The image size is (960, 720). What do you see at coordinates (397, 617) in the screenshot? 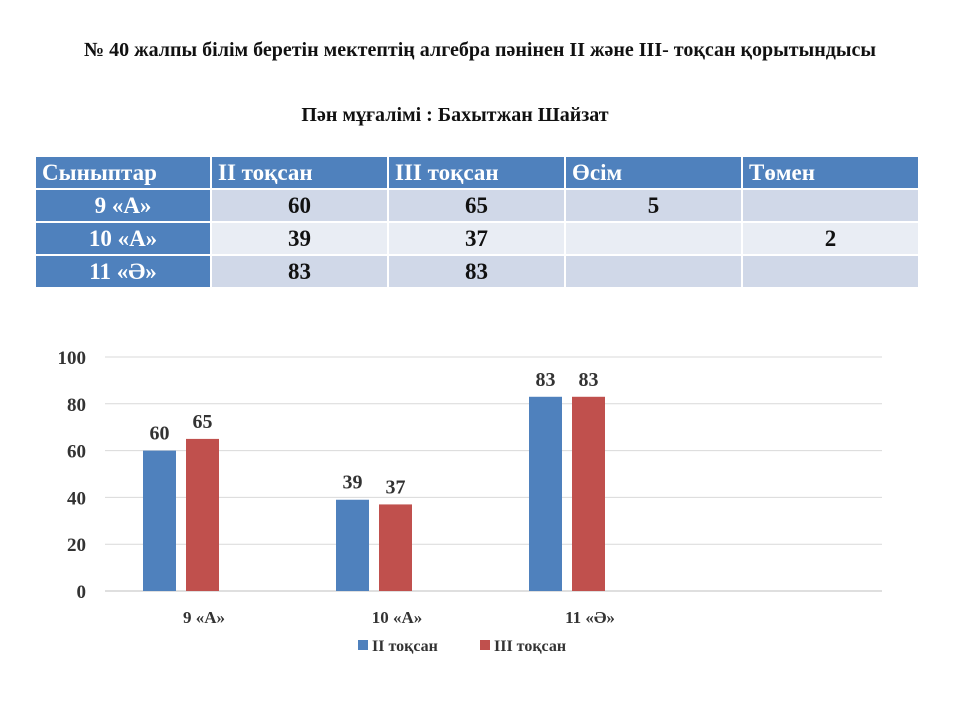
I see `category-label: 10 «А»` at bounding box center [397, 617].